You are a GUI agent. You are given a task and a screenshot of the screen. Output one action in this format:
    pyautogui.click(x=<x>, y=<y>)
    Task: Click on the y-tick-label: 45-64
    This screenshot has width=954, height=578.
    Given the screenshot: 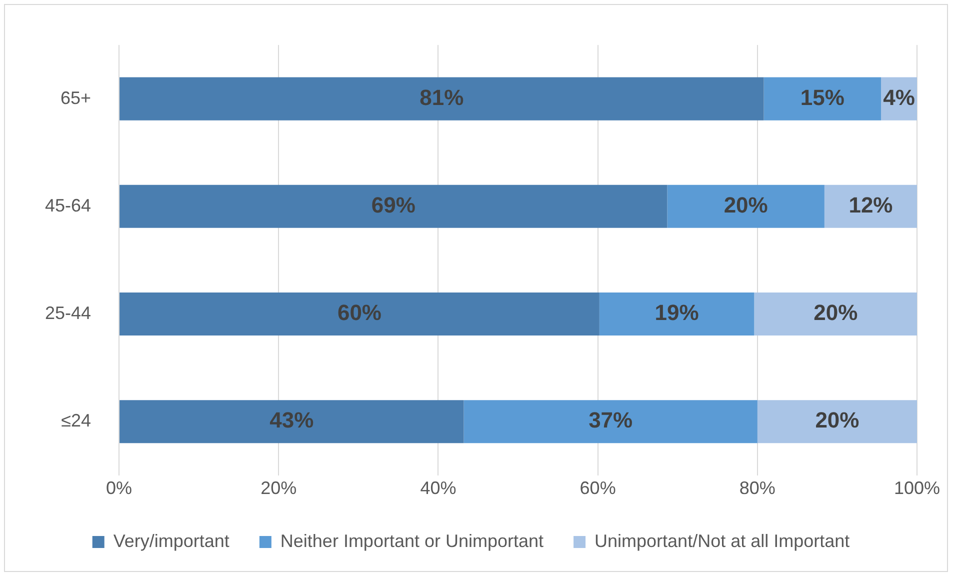 What is the action you would take?
    pyautogui.click(x=68, y=205)
    